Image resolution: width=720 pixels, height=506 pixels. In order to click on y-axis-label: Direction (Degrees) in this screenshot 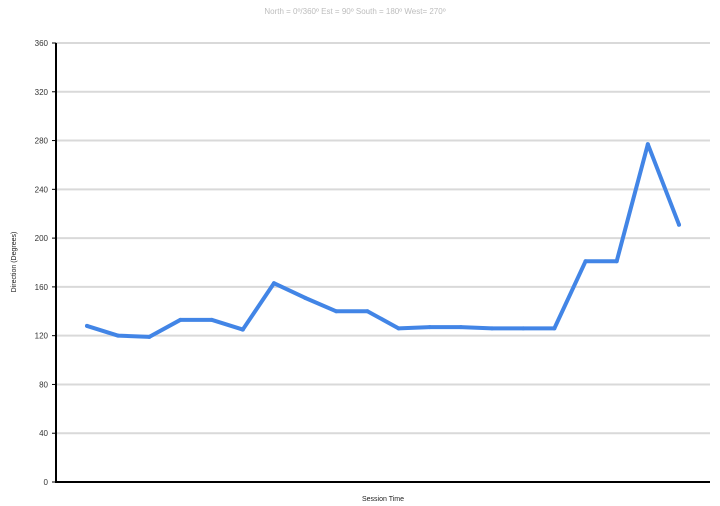, I will do `click(14, 262)`.